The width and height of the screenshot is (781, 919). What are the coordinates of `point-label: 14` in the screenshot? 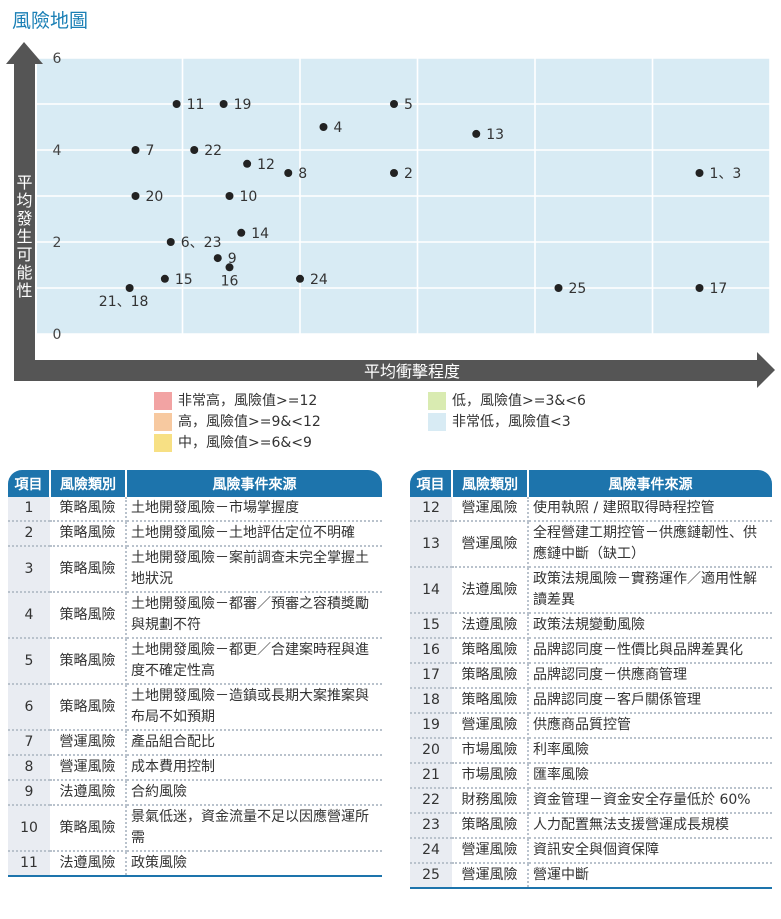 It's located at (260, 234).